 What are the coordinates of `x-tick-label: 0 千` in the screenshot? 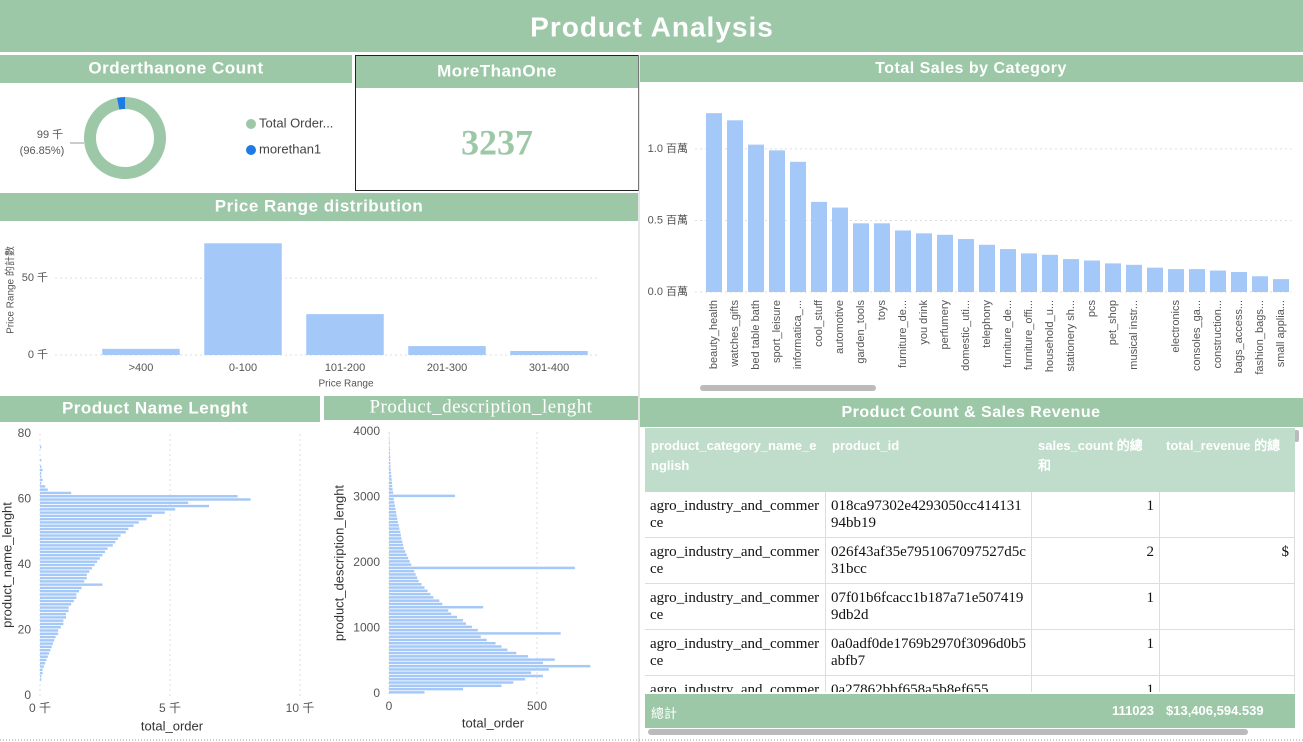 It's located at (40, 708).